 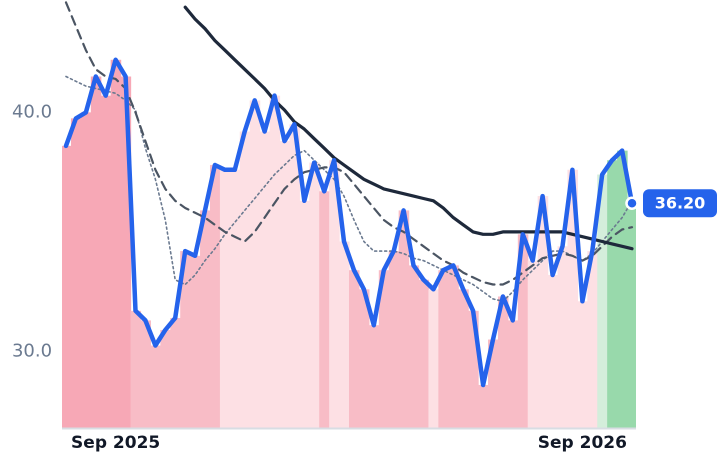 I want to click on y-tick-label: 30.0, so click(x=32, y=350).